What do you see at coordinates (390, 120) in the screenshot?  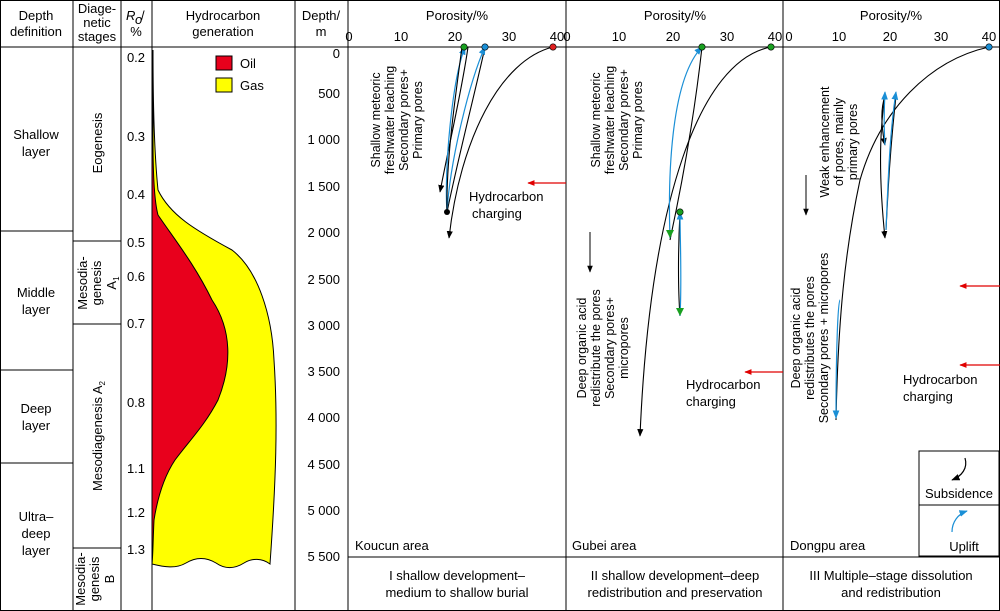 I see `svg-text: freshwater leaching` at bounding box center [390, 120].